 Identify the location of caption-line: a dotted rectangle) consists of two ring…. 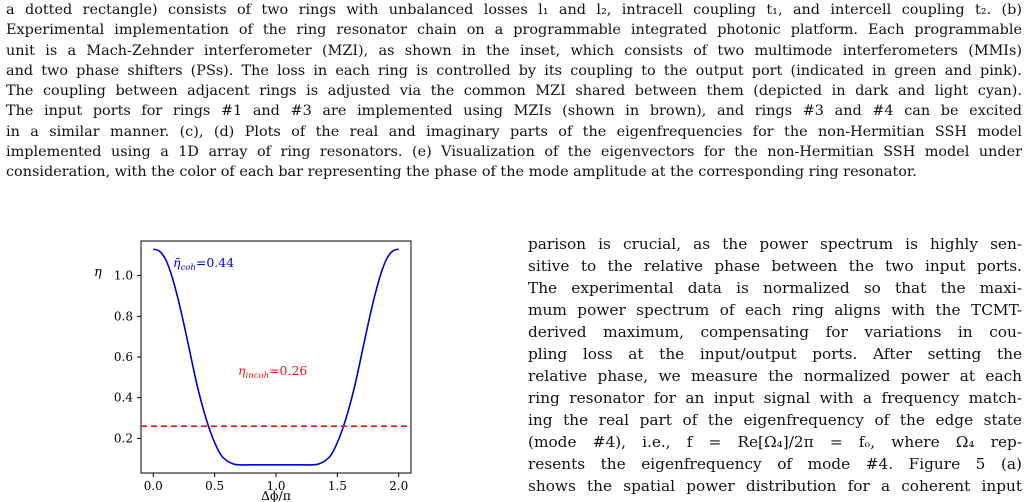
(514, 10).